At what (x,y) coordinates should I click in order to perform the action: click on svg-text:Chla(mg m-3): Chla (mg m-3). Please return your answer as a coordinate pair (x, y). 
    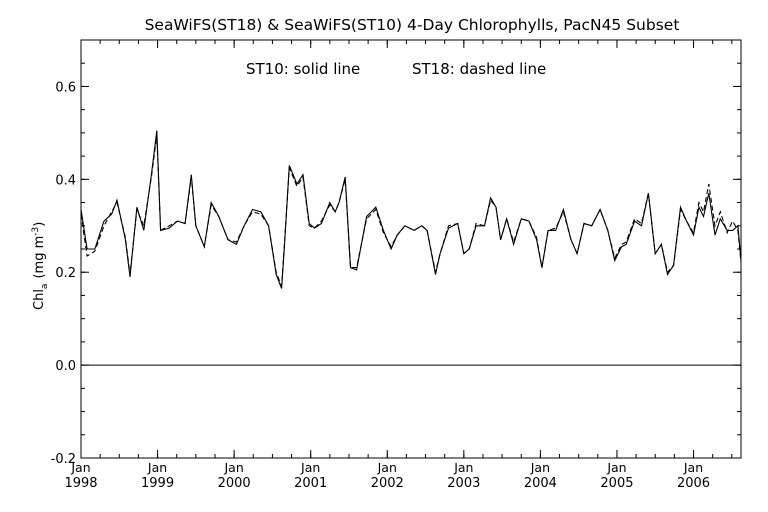
    Looking at the image, I should click on (40, 266).